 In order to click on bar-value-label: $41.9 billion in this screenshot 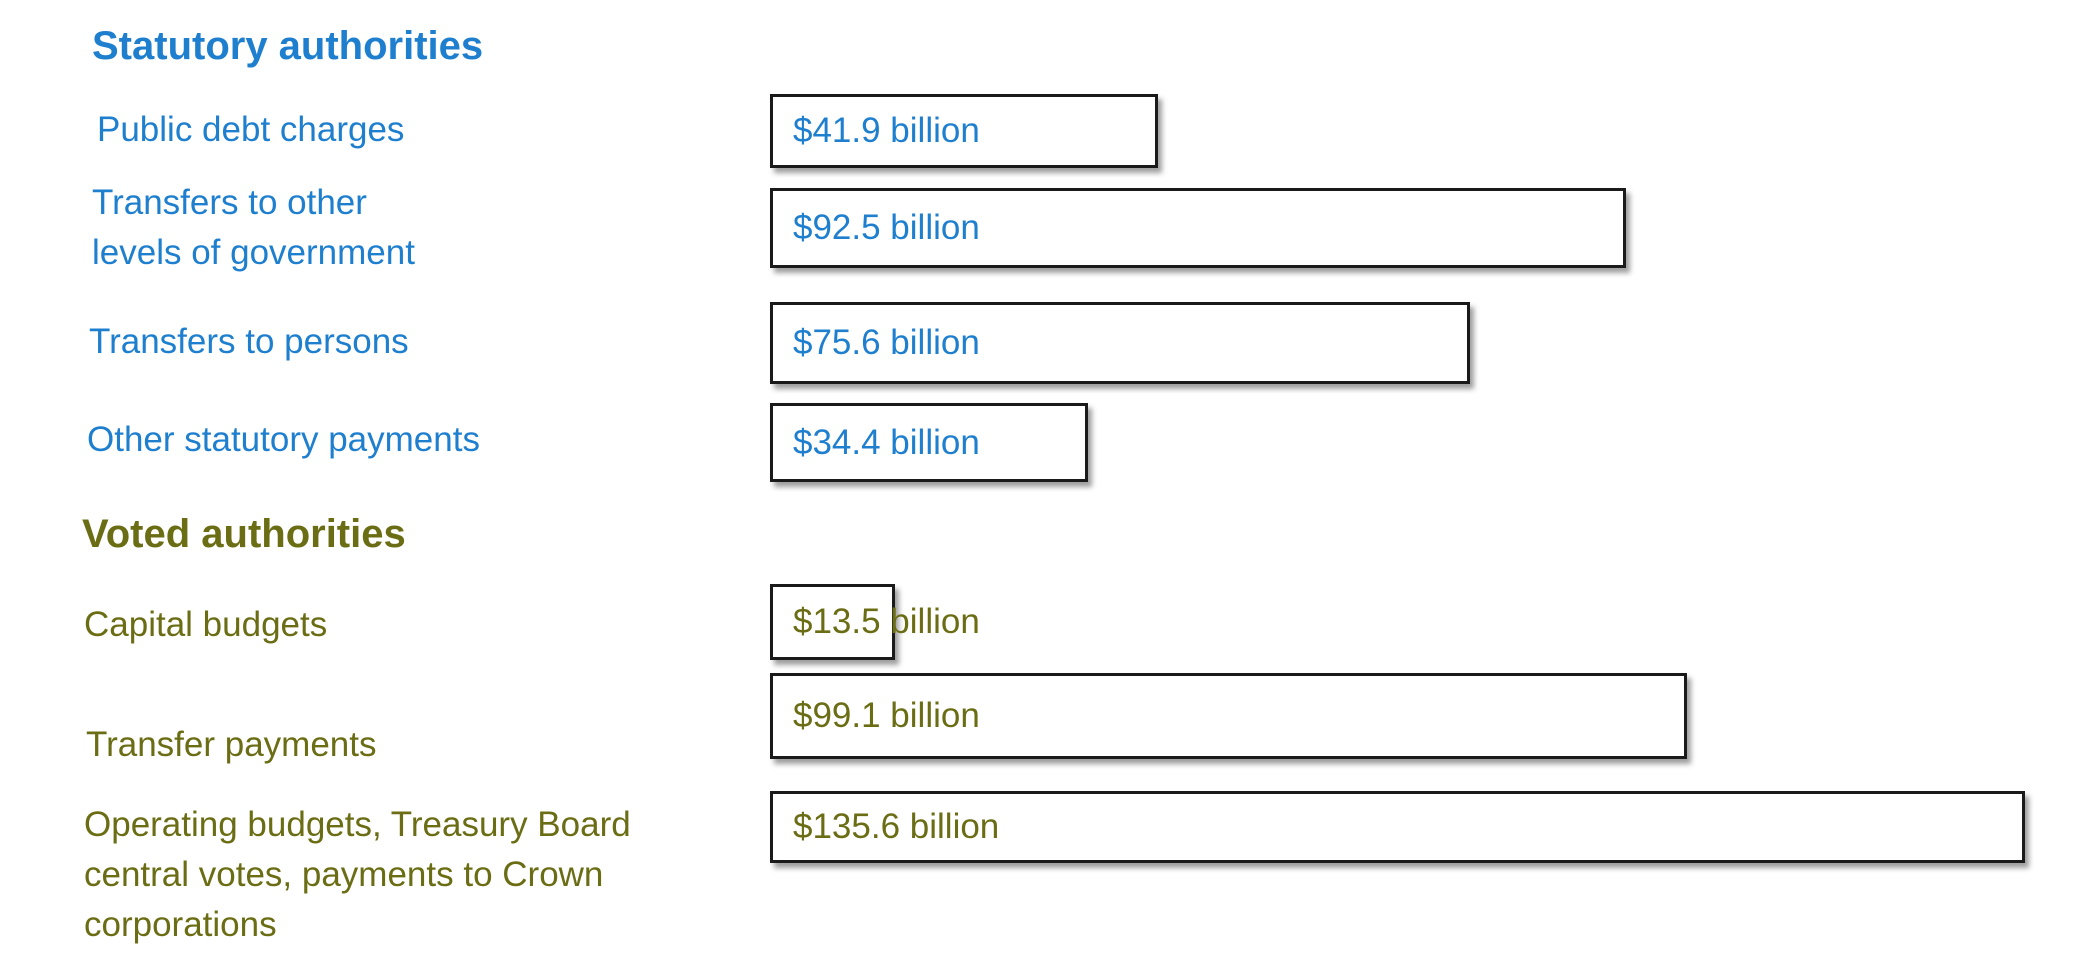, I will do `click(886, 130)`.